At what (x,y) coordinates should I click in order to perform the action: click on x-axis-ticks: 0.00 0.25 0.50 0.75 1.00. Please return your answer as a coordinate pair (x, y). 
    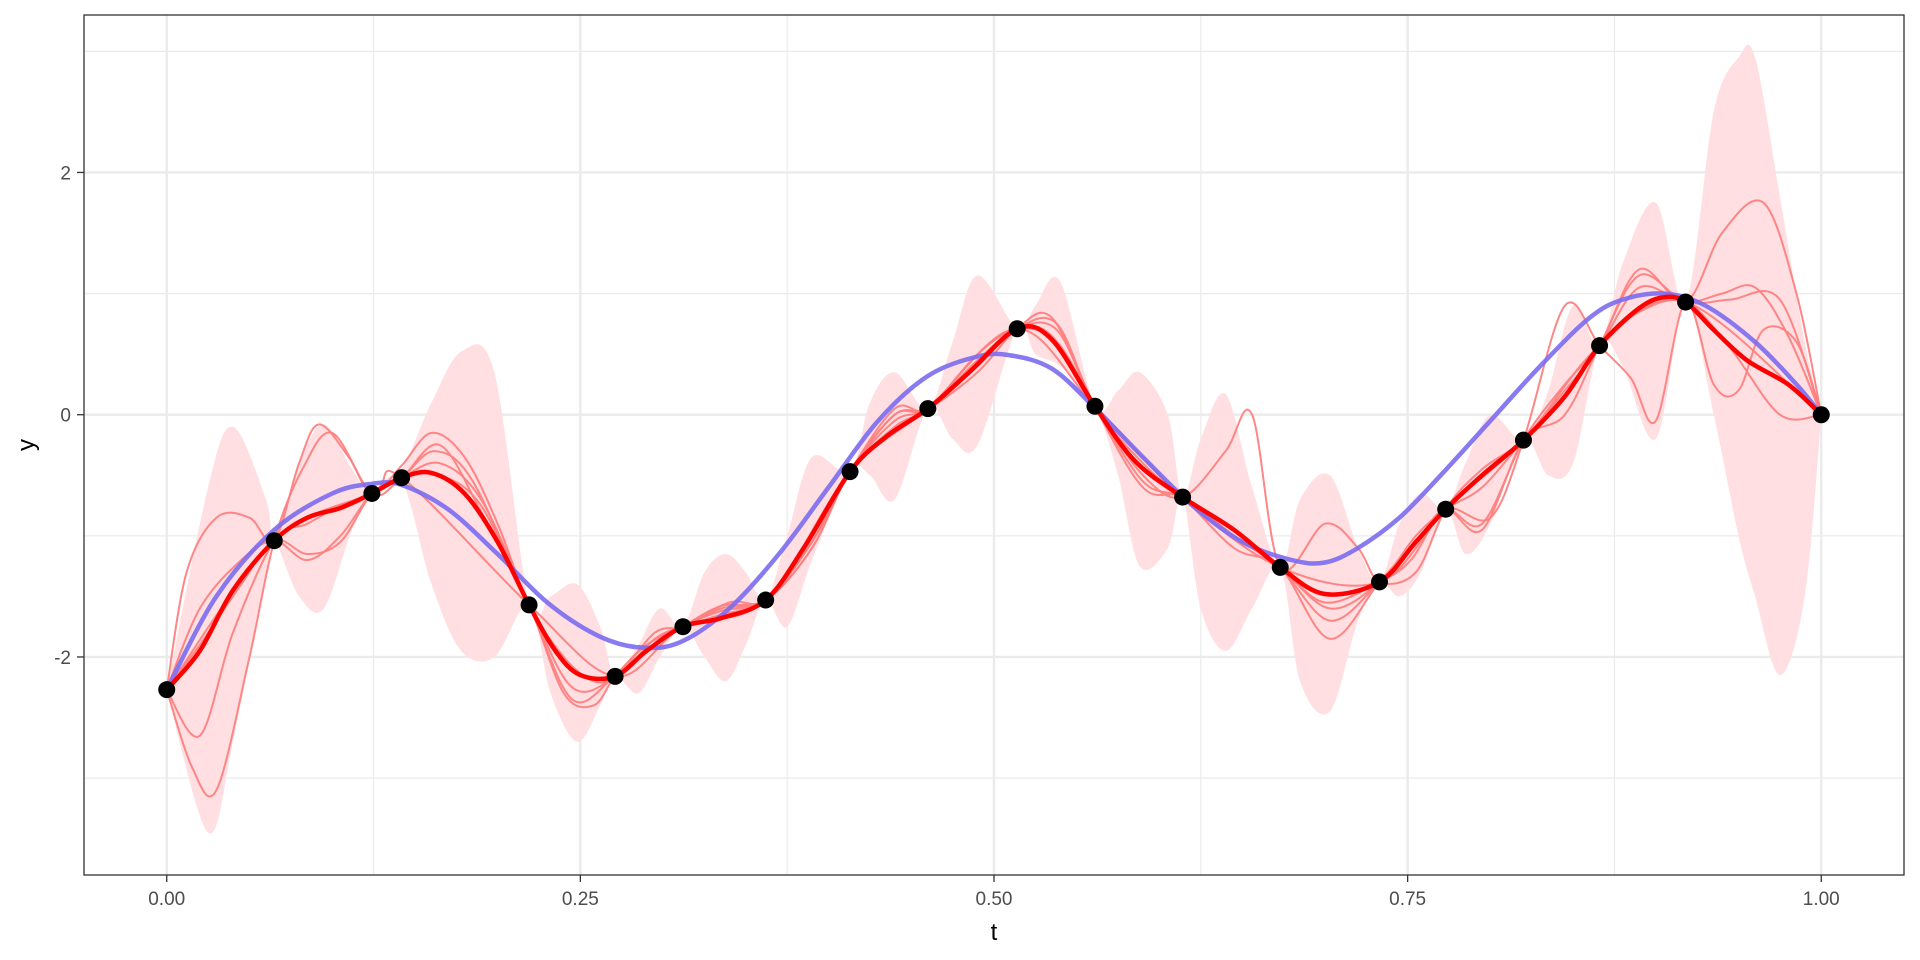
    Looking at the image, I should click on (994, 892).